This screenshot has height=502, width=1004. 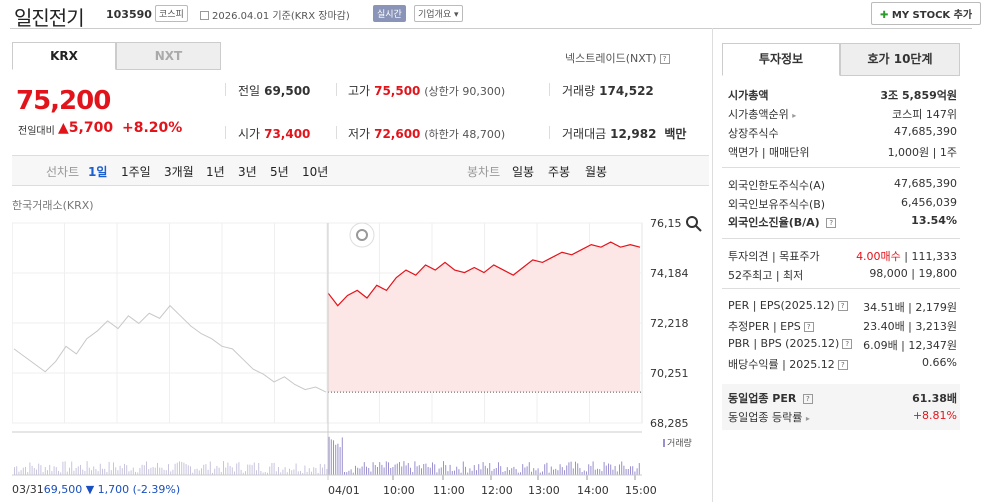 What do you see at coordinates (64, 56) in the screenshot?
I see `tab-krx: KRX` at bounding box center [64, 56].